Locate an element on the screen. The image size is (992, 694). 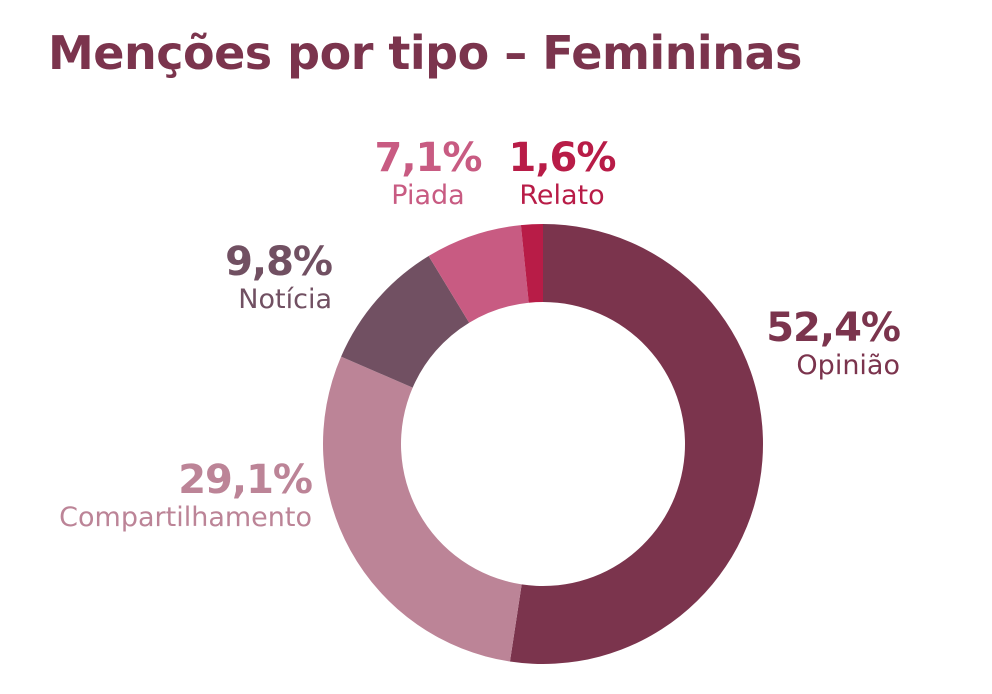
category-label-relato: Relato is located at coordinates (562, 195).